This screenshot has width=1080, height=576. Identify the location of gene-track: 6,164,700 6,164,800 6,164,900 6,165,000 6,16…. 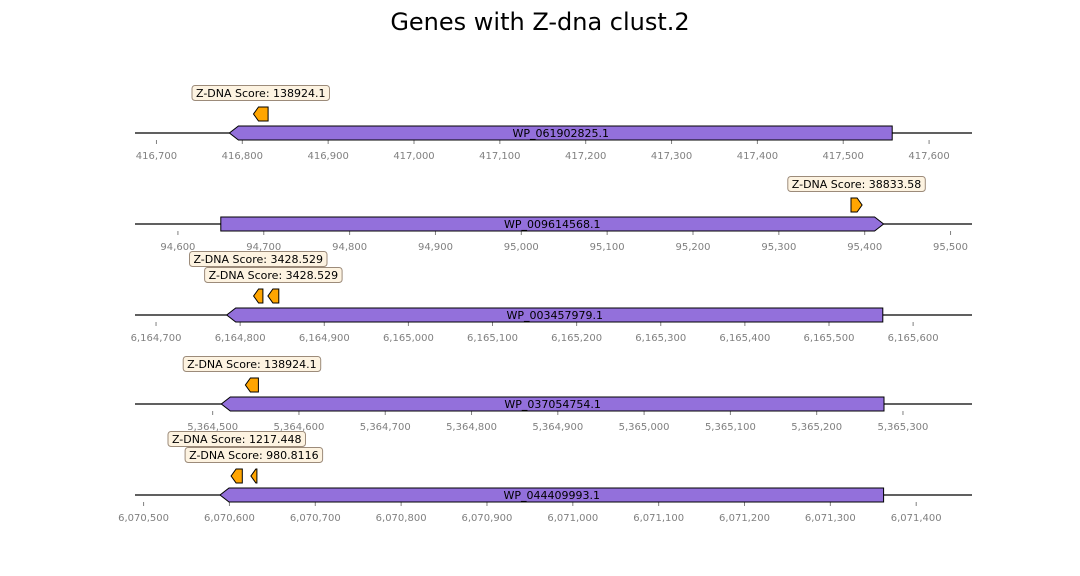
(551, 297).